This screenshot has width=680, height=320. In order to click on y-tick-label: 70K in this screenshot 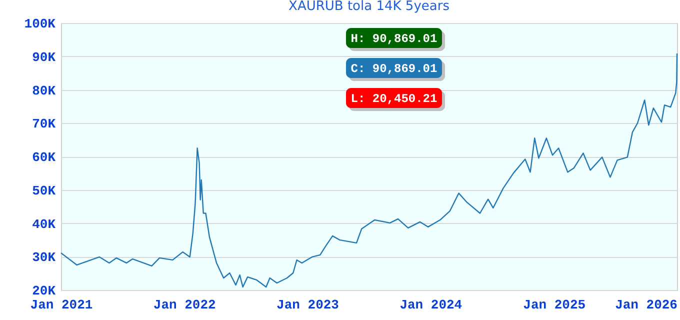, I will do `click(44, 124)`.